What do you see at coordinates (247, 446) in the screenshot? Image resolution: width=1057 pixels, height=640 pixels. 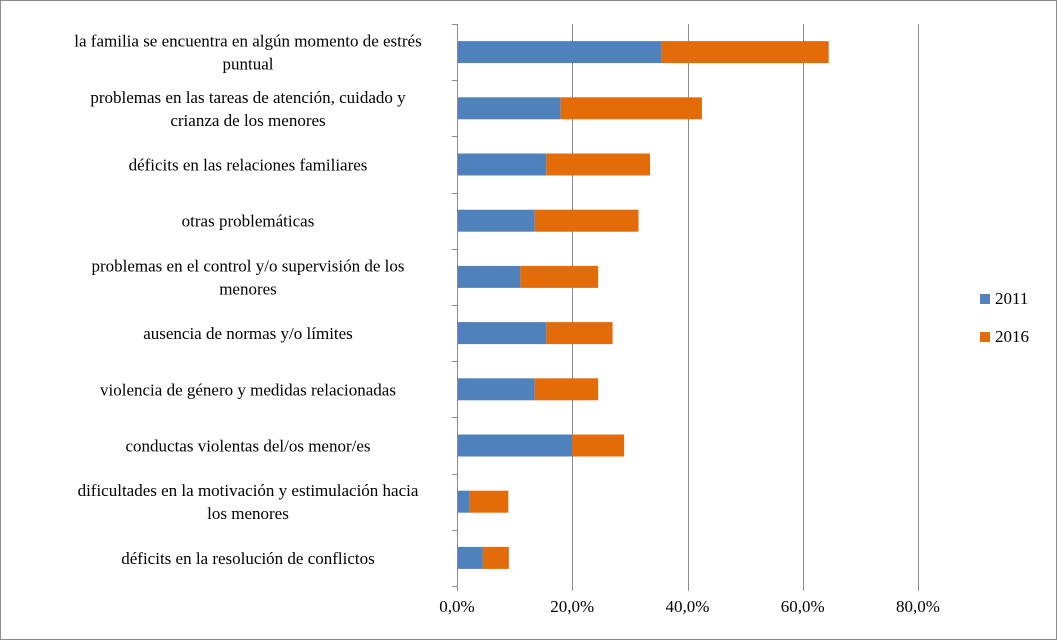 I see `category-label-8: conductas violentas del/os menor/es` at bounding box center [247, 446].